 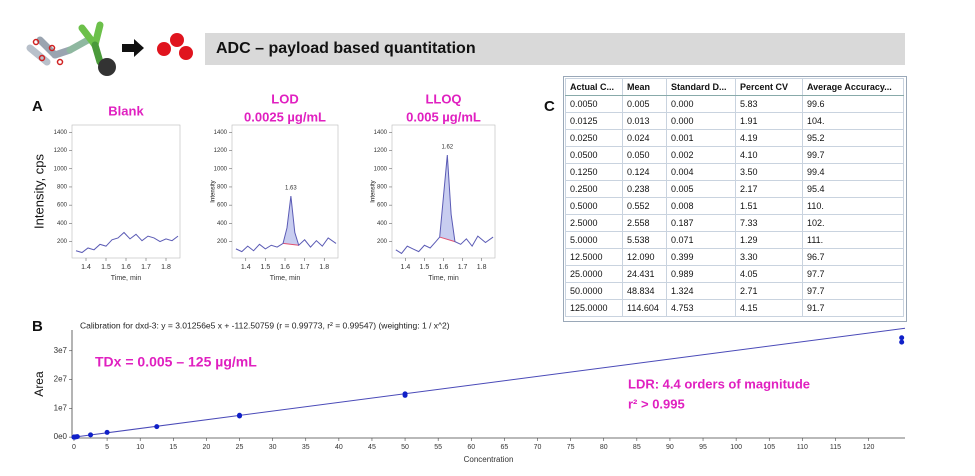 What do you see at coordinates (769, 138) in the screenshot?
I see `table-cell: 4.19` at bounding box center [769, 138].